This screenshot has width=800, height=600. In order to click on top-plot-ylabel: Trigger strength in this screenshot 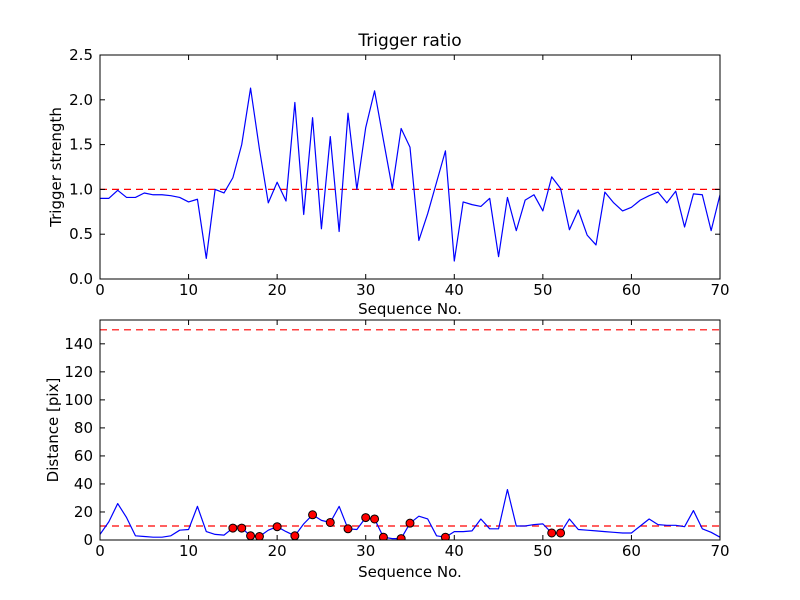, I will do `click(56, 167)`.